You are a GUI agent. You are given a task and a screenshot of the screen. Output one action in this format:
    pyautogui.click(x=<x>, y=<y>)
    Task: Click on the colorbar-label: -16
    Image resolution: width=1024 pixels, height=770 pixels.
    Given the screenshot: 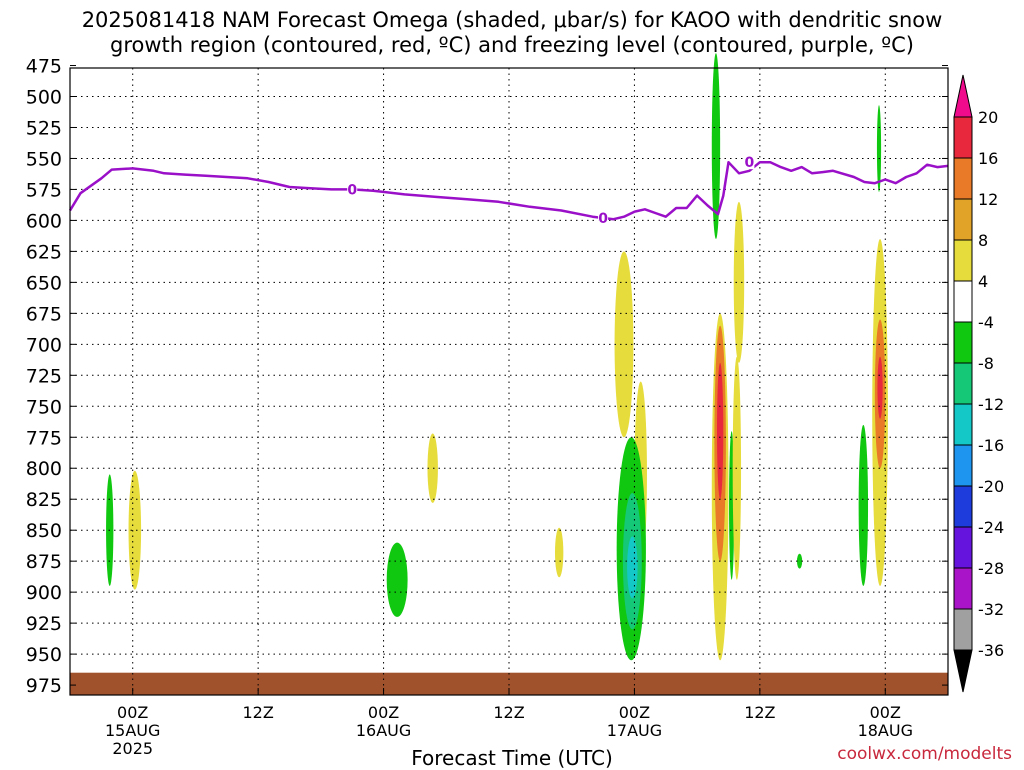 What is the action you would take?
    pyautogui.click(x=991, y=445)
    